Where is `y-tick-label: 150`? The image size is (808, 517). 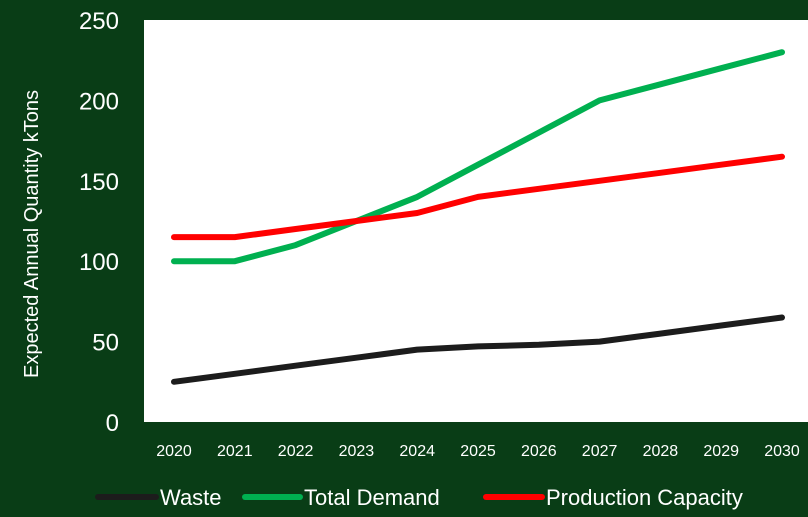
y-tick-label: 150 is located at coordinates (99, 182).